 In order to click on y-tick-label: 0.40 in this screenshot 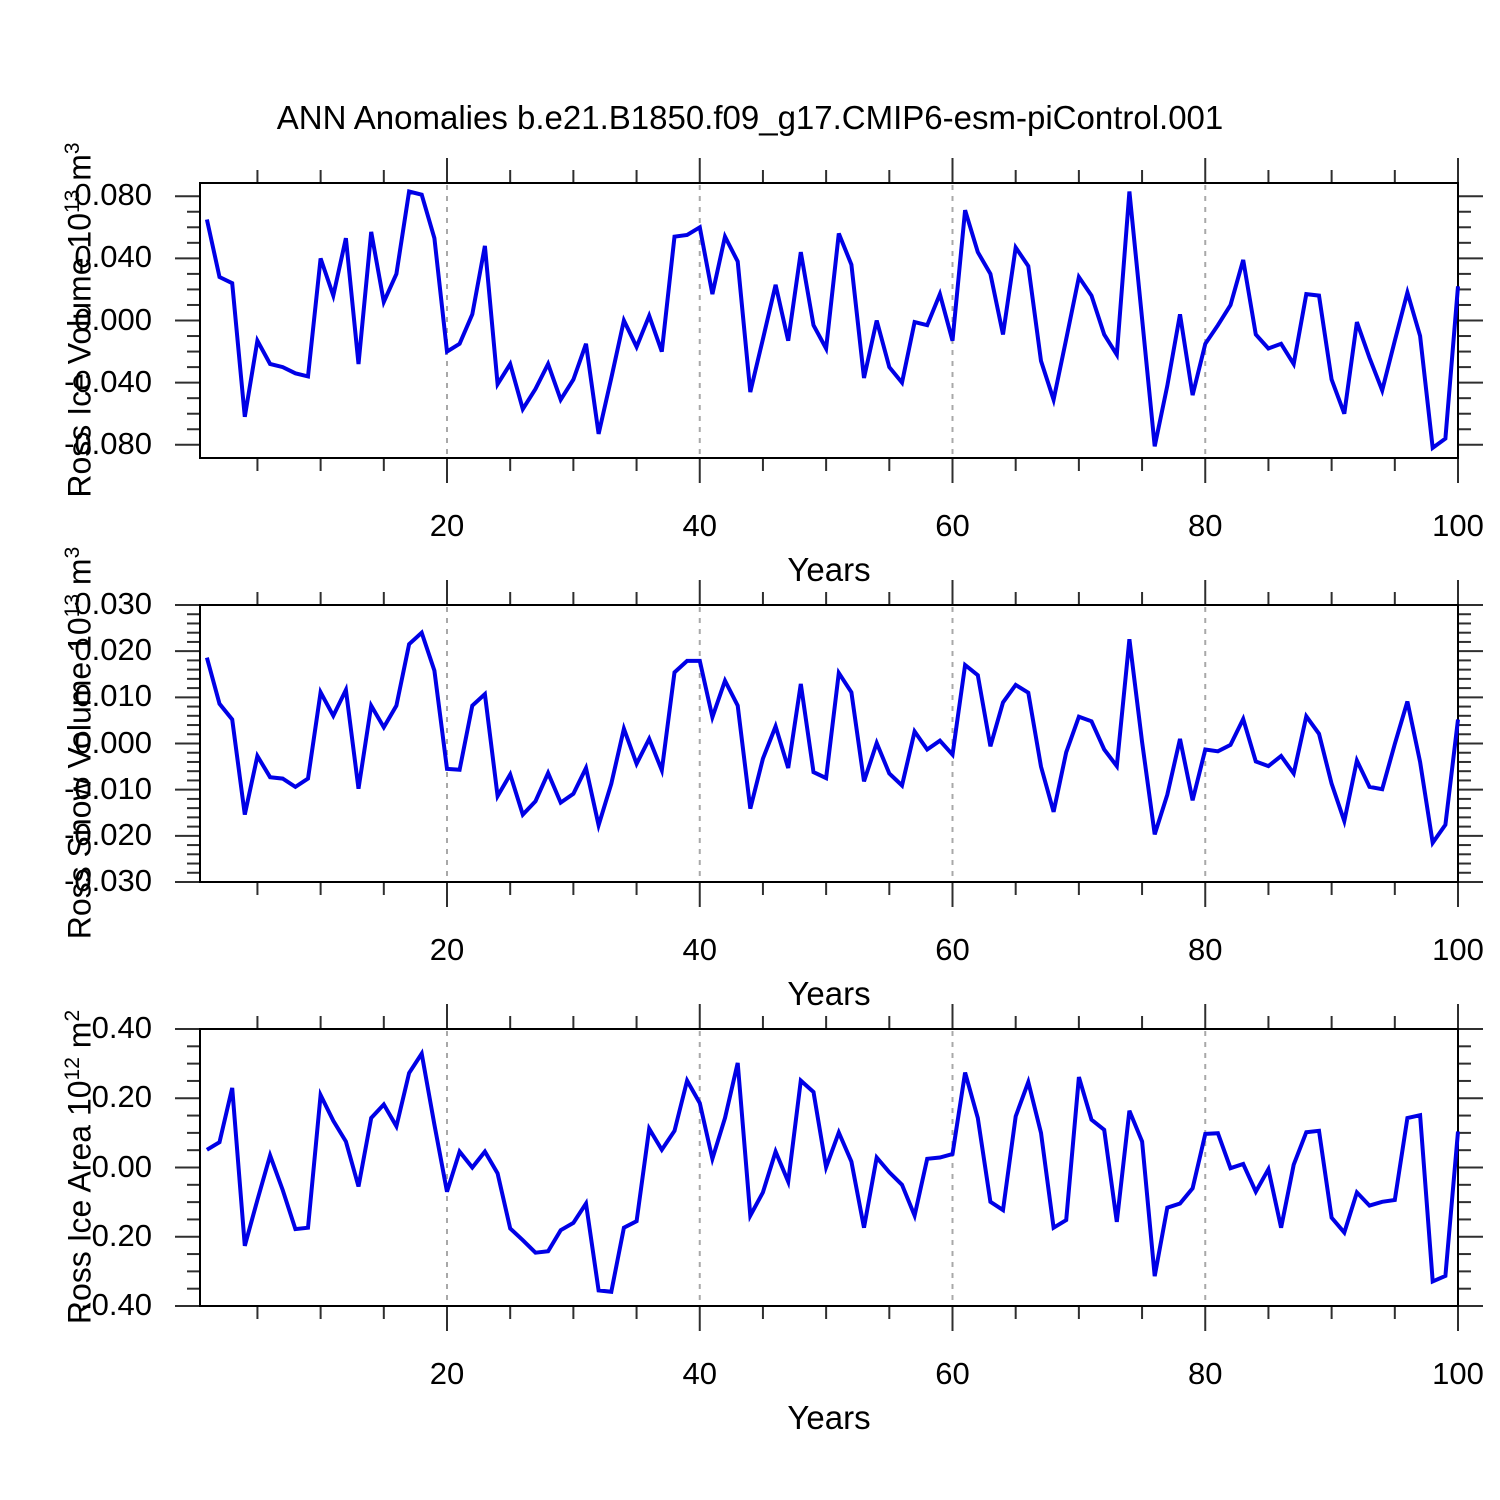, I will do `click(121, 1027)`.